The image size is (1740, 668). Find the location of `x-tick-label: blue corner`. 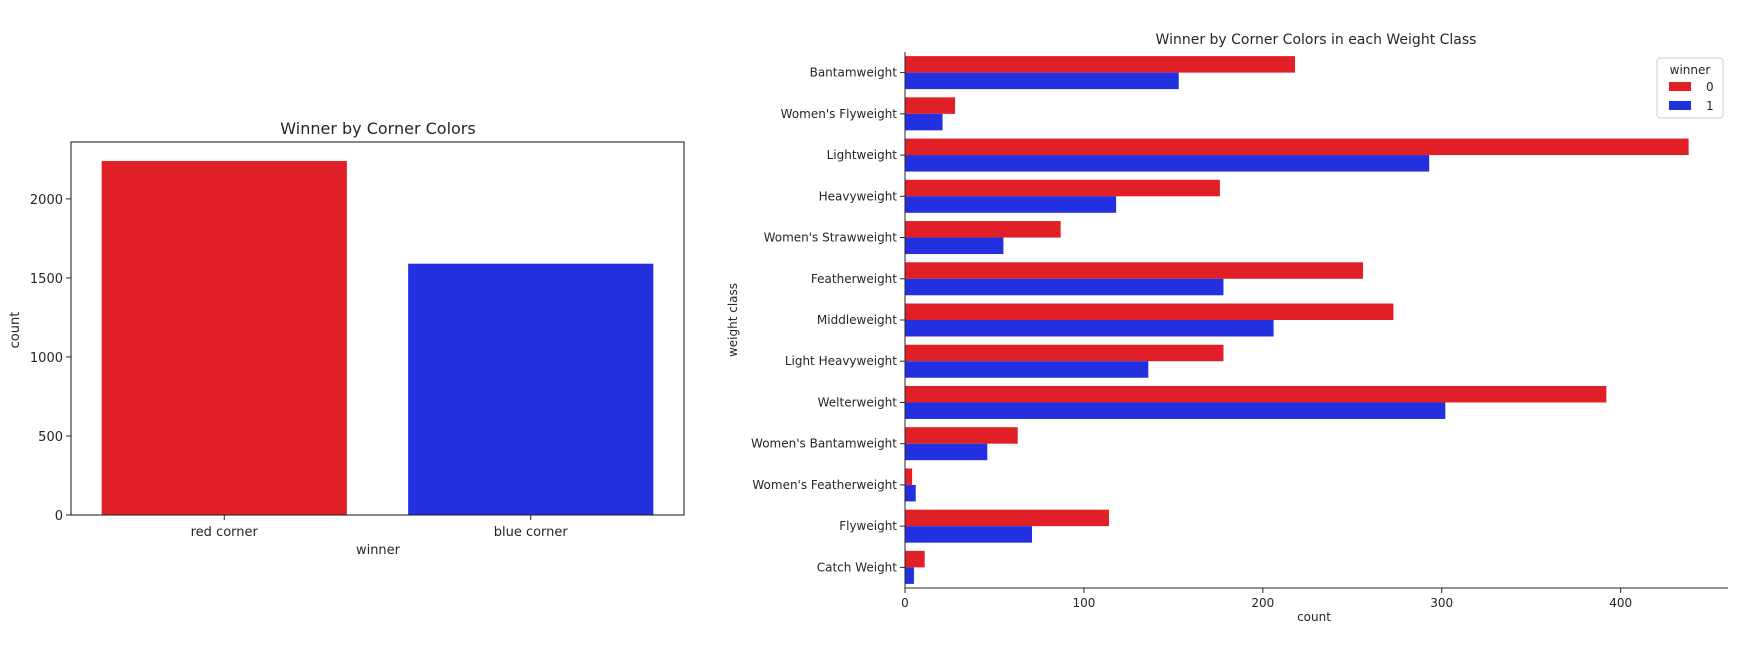

x-tick-label: blue corner is located at coordinates (531, 532).